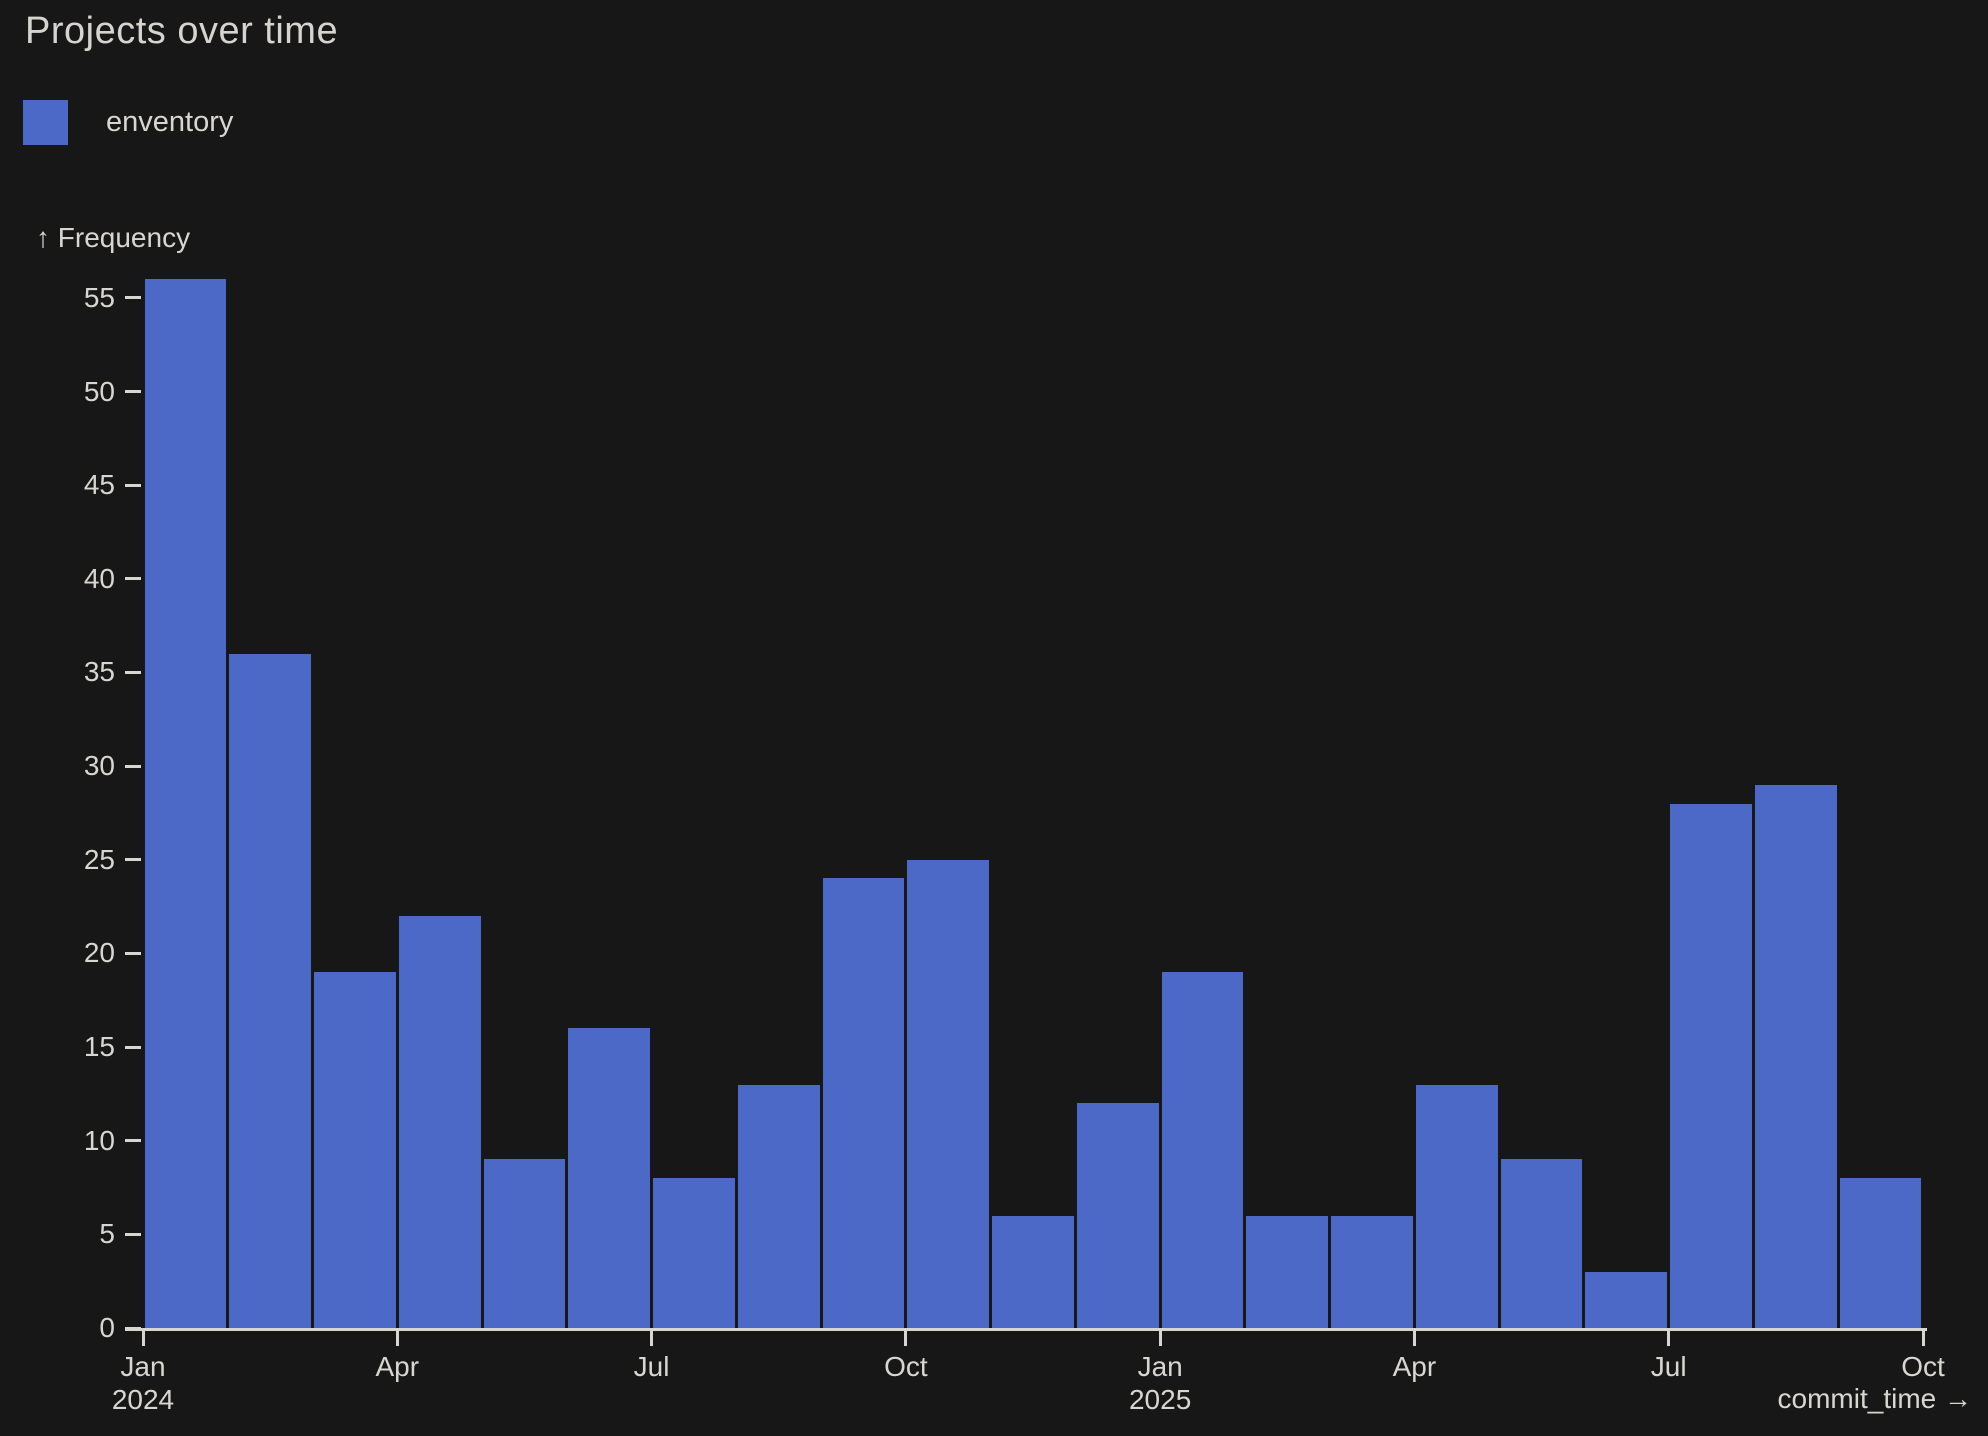 This screenshot has height=1436, width=1988. What do you see at coordinates (1033, 1271) in the screenshot?
I see `bar-nov-2024` at bounding box center [1033, 1271].